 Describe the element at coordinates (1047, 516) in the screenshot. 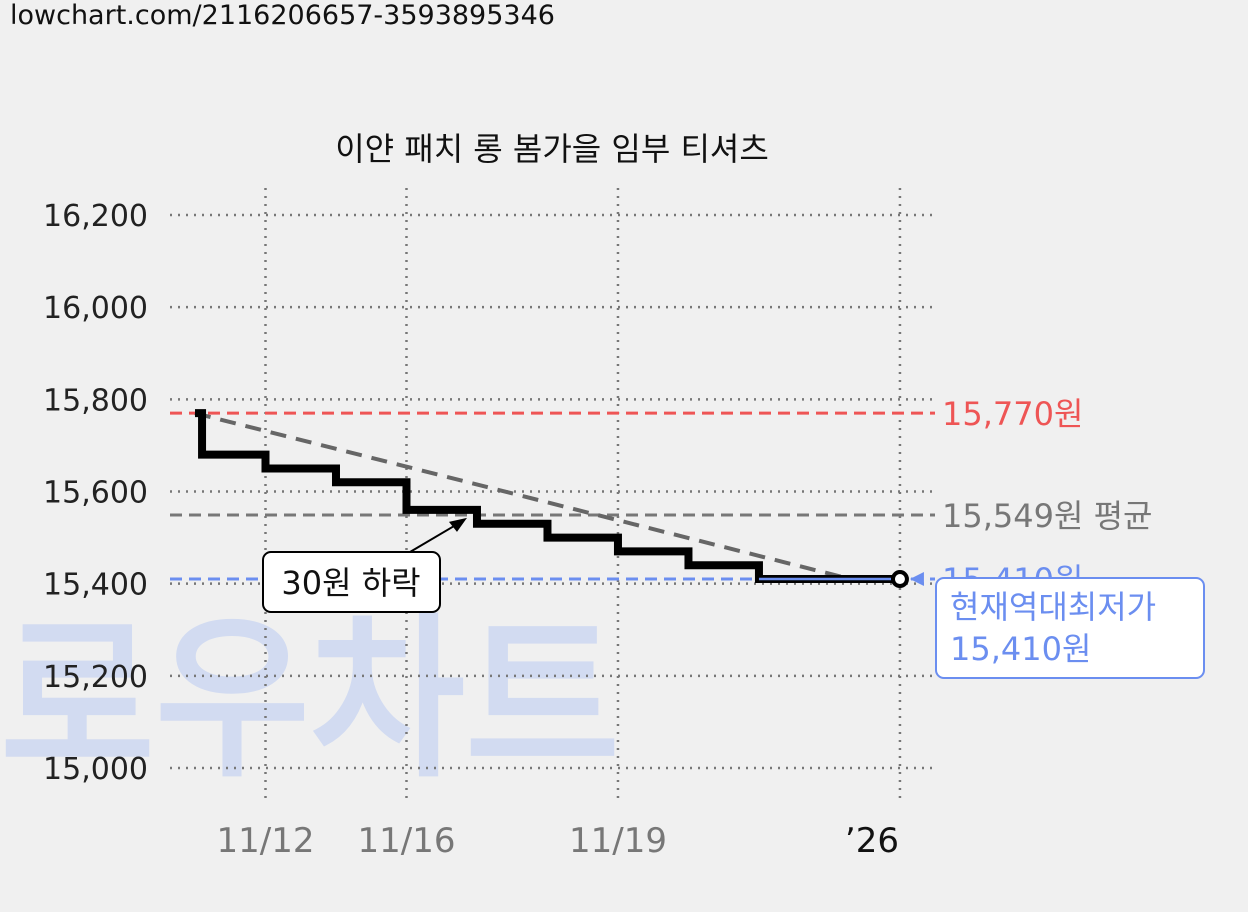

I see `reference-line-label: 15,549원 평균` at that location.